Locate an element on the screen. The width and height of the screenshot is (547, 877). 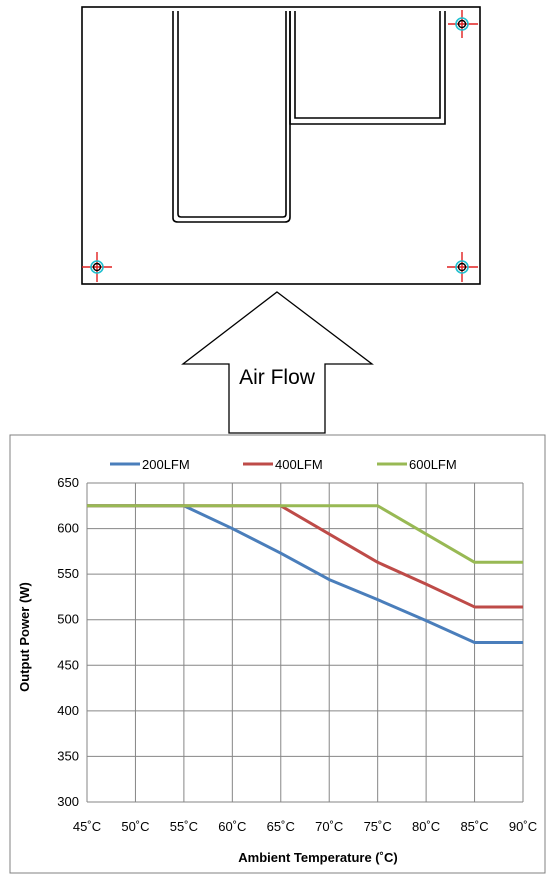
x-tick-label: 75˚C is located at coordinates (378, 826).